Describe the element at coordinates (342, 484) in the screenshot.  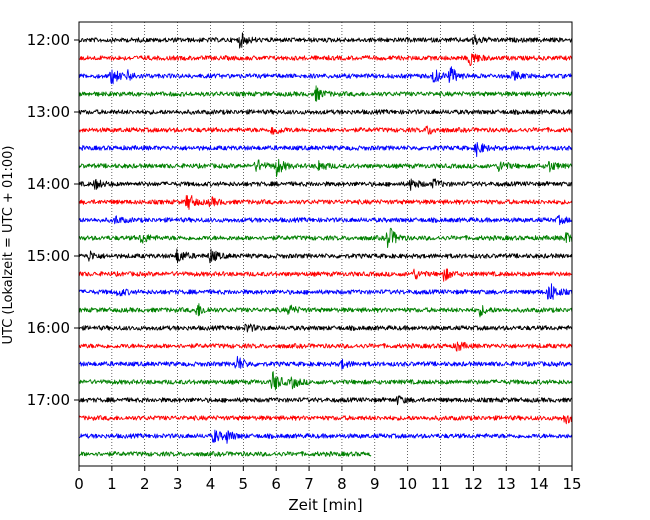
I see `x-tick-label-8: 8` at that location.